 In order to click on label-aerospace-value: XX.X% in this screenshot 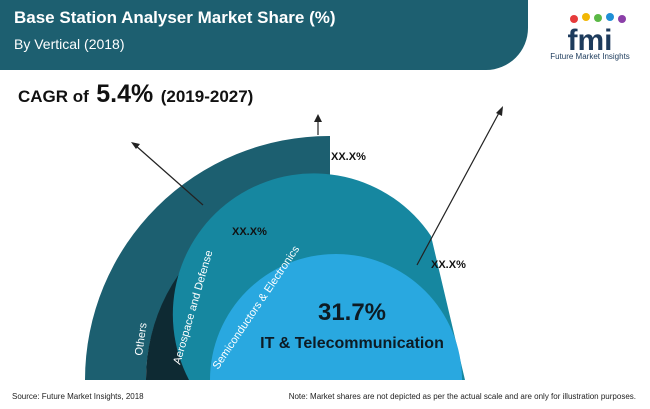, I will do `click(249, 232)`.